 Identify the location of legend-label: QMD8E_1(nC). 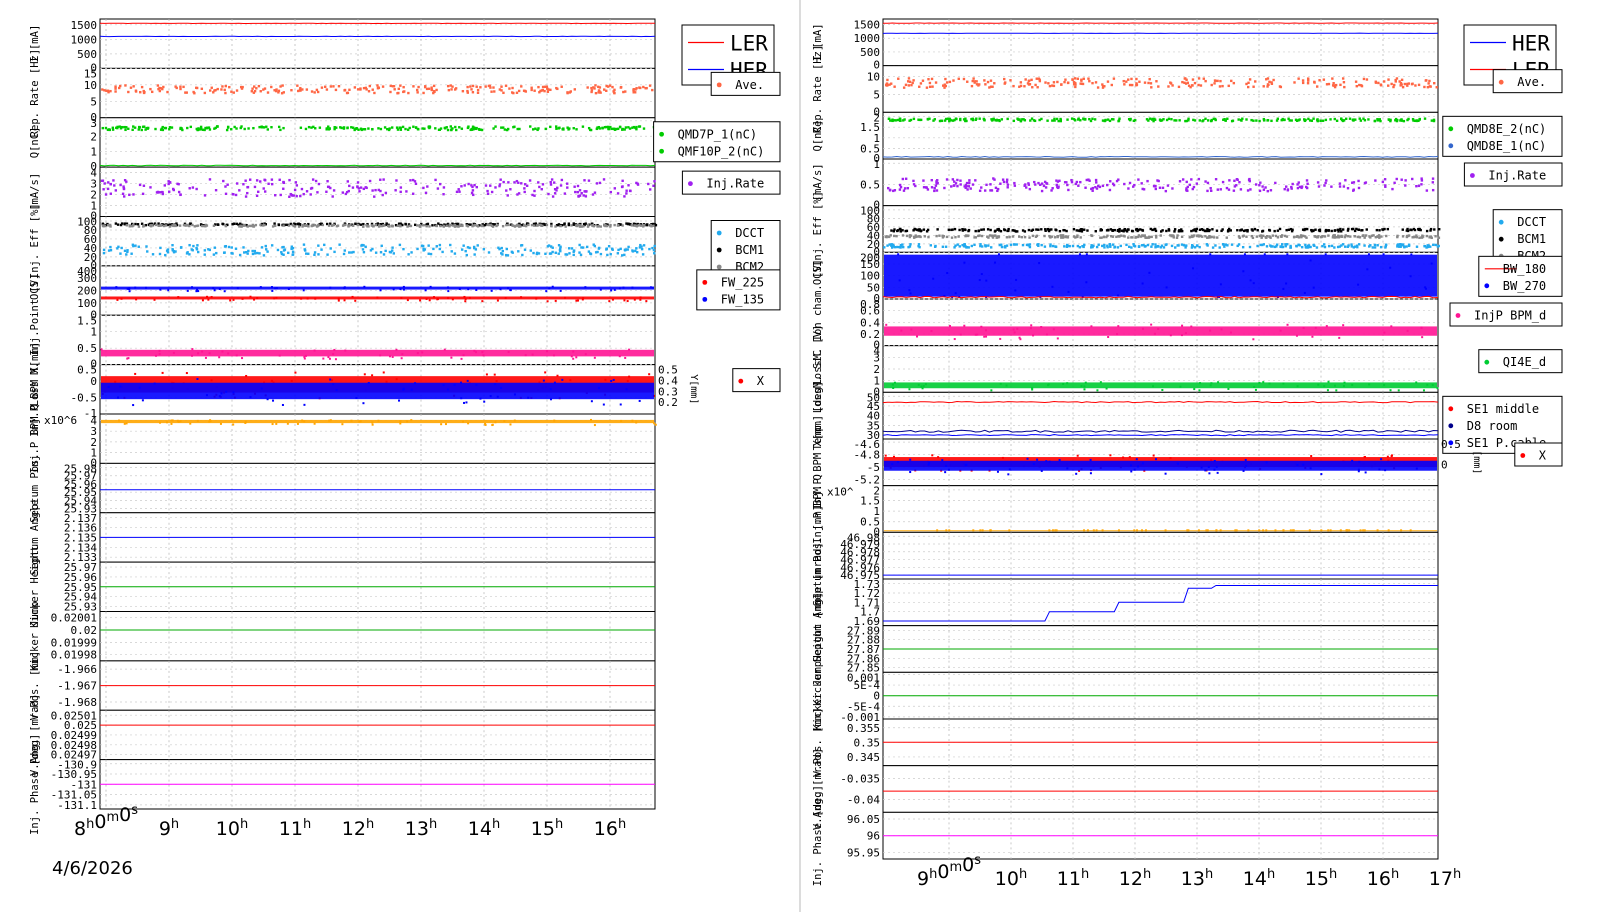
(1506, 146).